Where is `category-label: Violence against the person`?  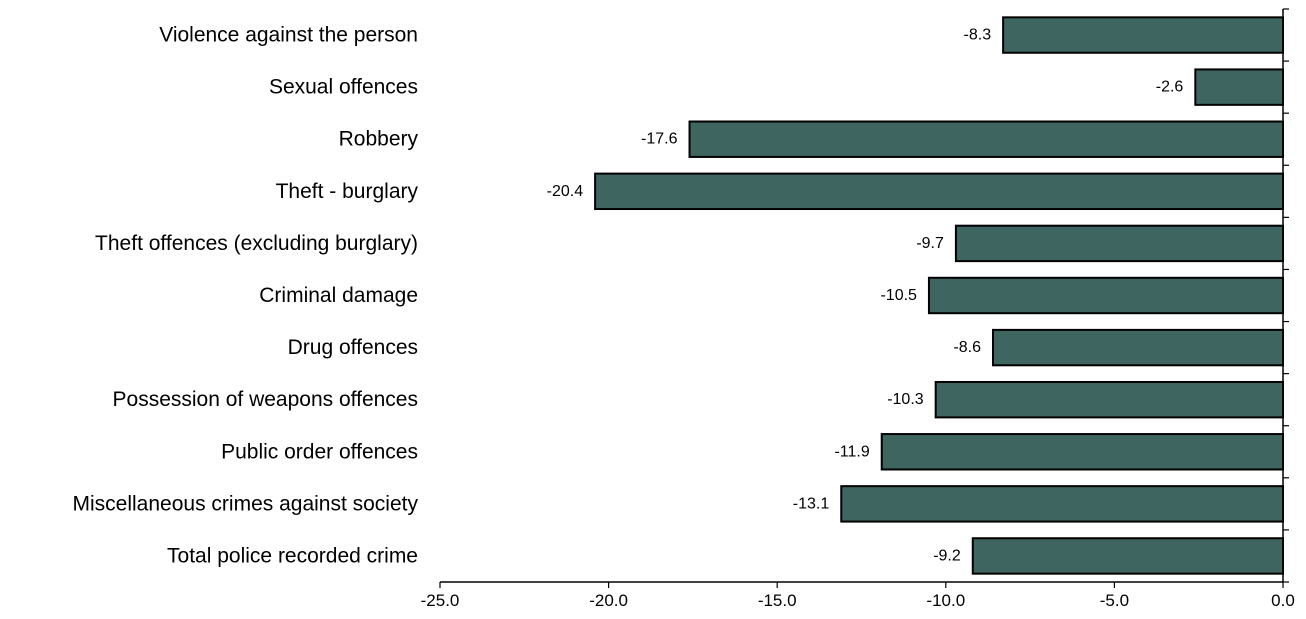
category-label: Violence against the person is located at coordinates (288, 35).